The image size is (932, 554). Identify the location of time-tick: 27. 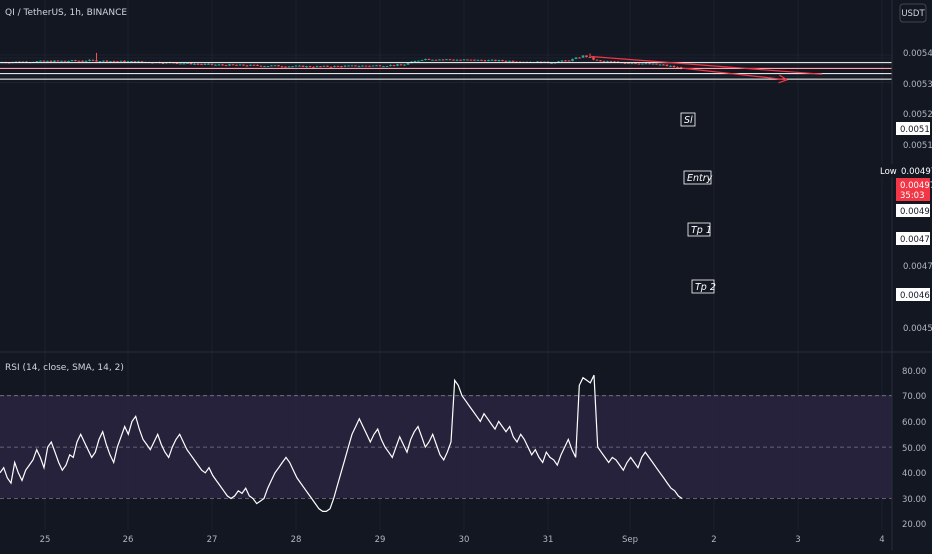
(212, 540).